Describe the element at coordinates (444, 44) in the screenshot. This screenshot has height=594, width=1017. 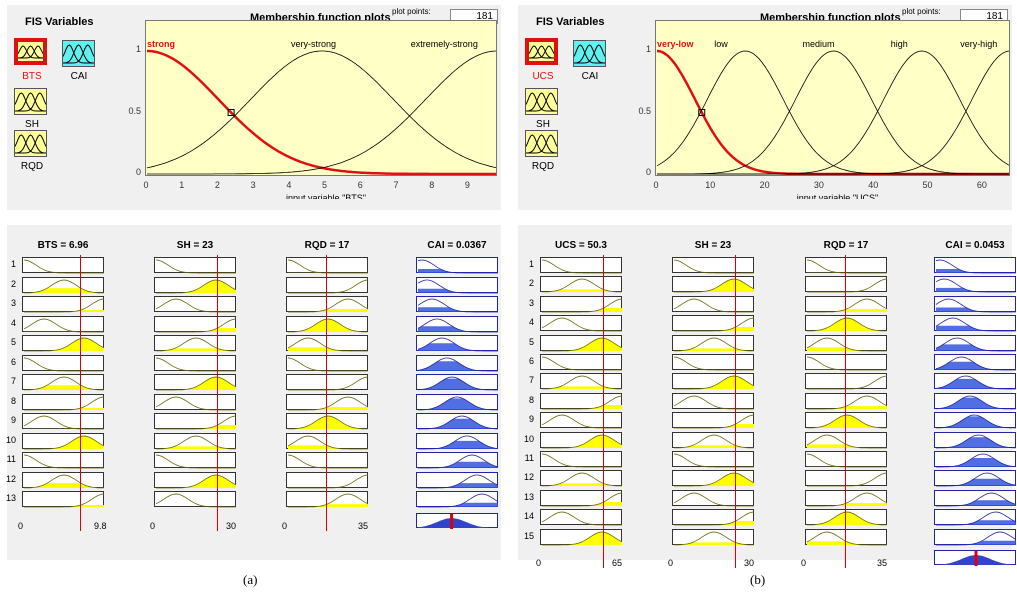
I see `mf-label-extremely-strong: extremely-strong` at that location.